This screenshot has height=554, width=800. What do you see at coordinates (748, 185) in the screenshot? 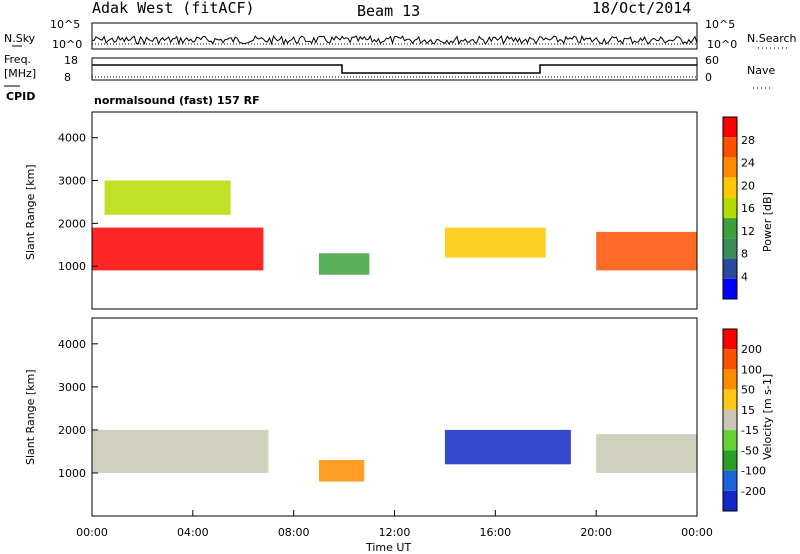
I see `colorbar-tick-label: 20` at bounding box center [748, 185].